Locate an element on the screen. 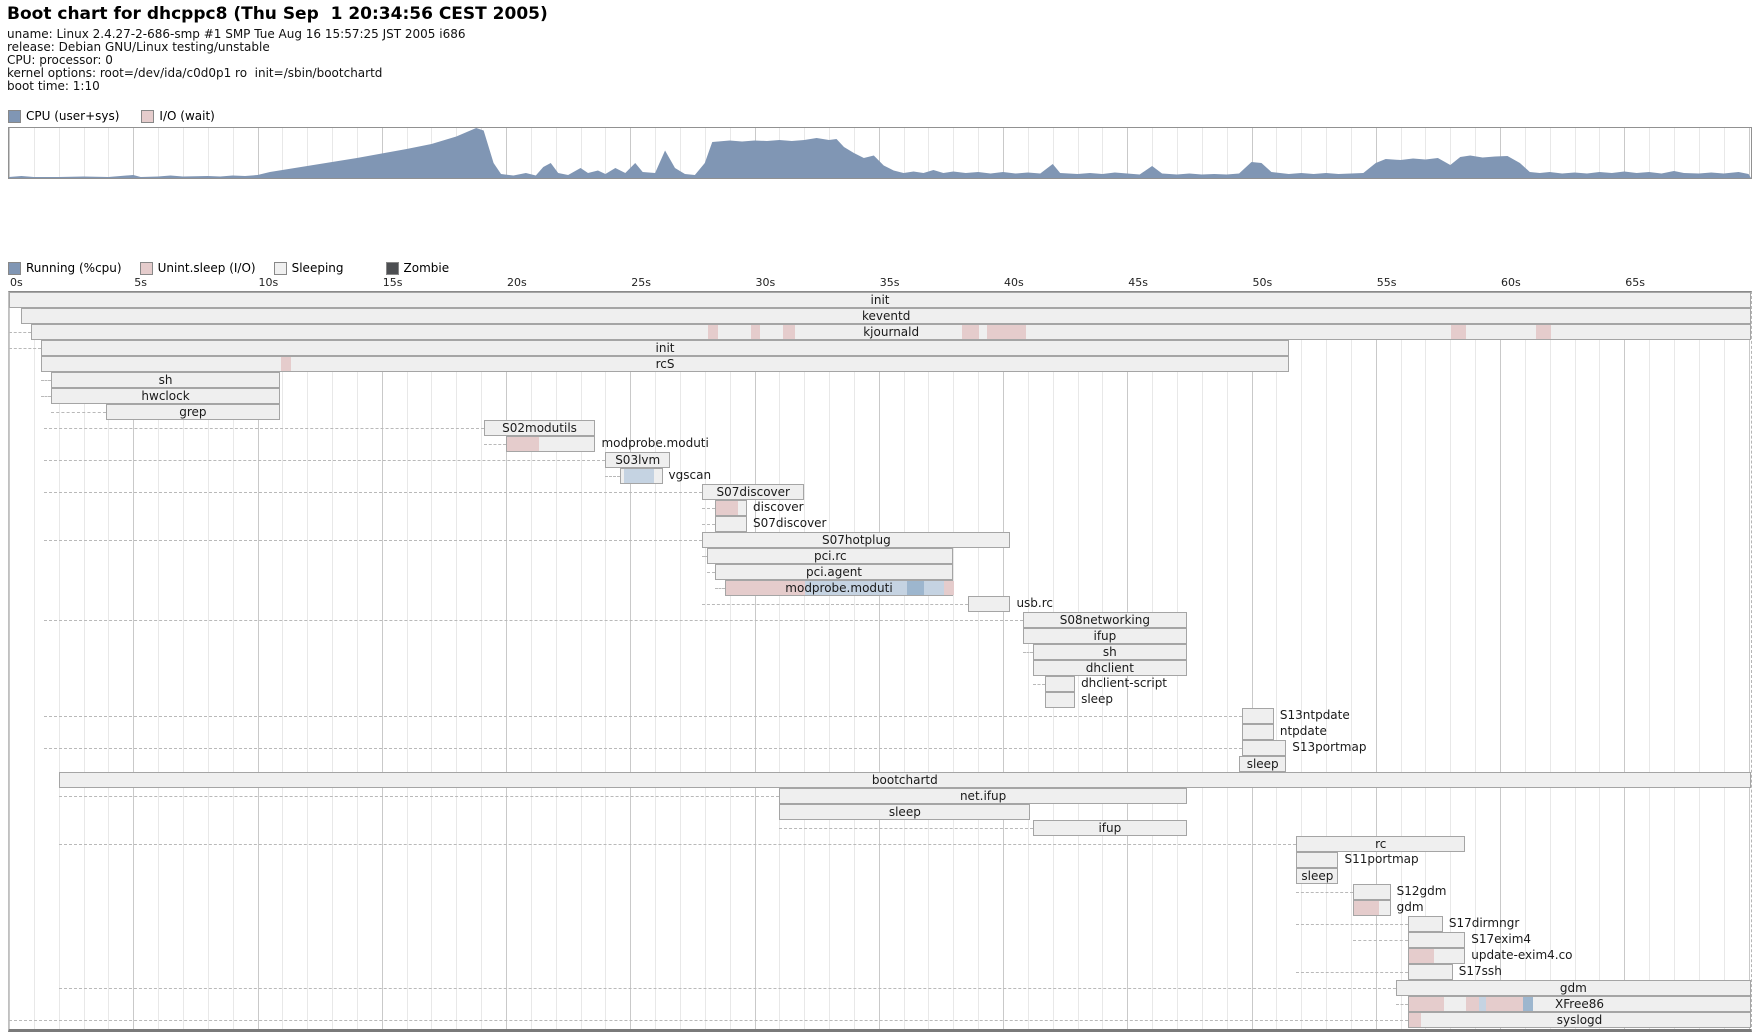 The image size is (1759, 1036). process-label: bootchartd is located at coordinates (904, 780).